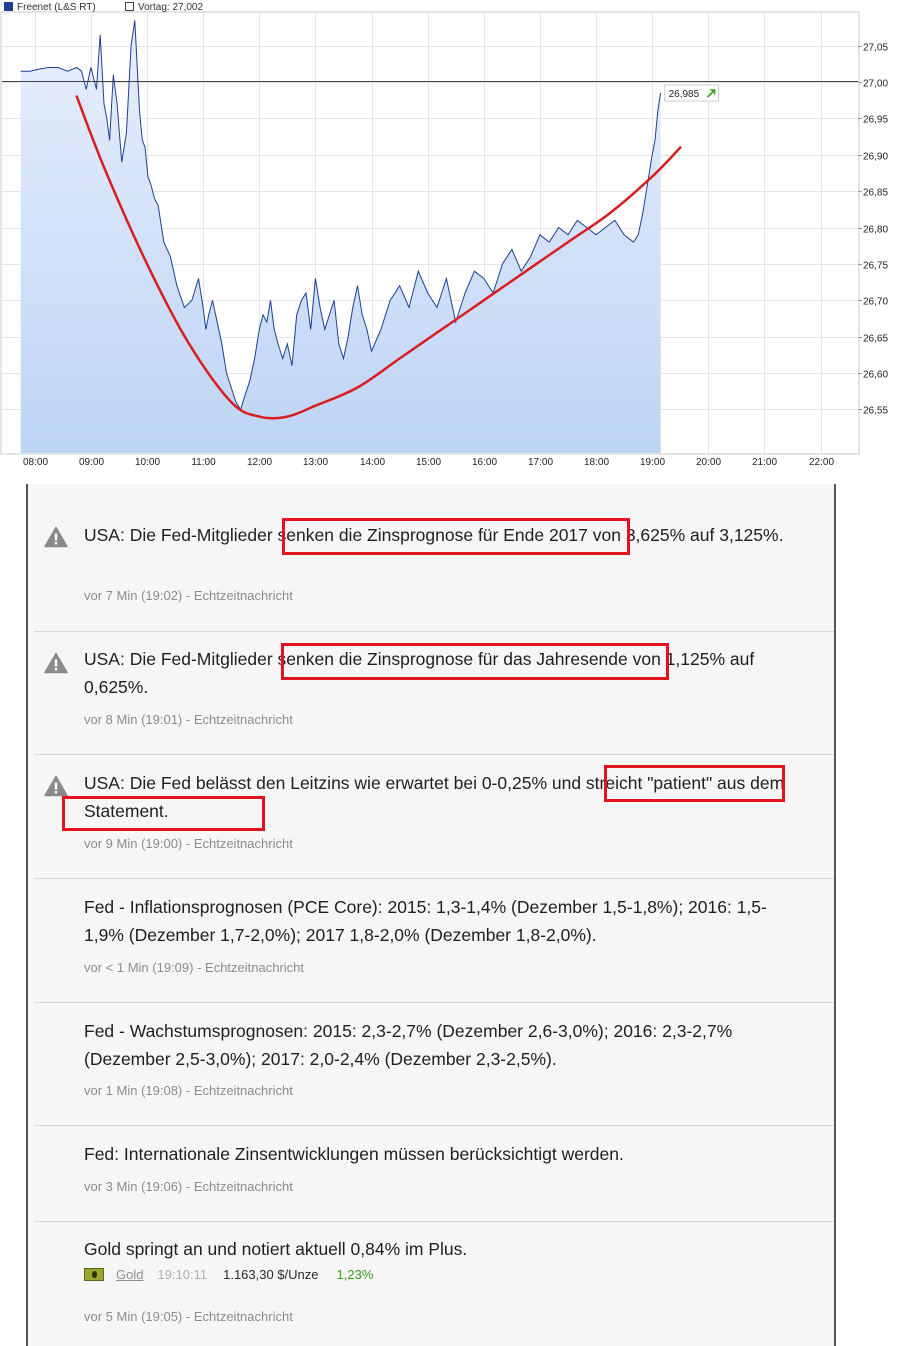 The width and height of the screenshot is (911, 1346). Describe the element at coordinates (875, 48) in the screenshot. I see `y-tick-label: 27,05` at that location.